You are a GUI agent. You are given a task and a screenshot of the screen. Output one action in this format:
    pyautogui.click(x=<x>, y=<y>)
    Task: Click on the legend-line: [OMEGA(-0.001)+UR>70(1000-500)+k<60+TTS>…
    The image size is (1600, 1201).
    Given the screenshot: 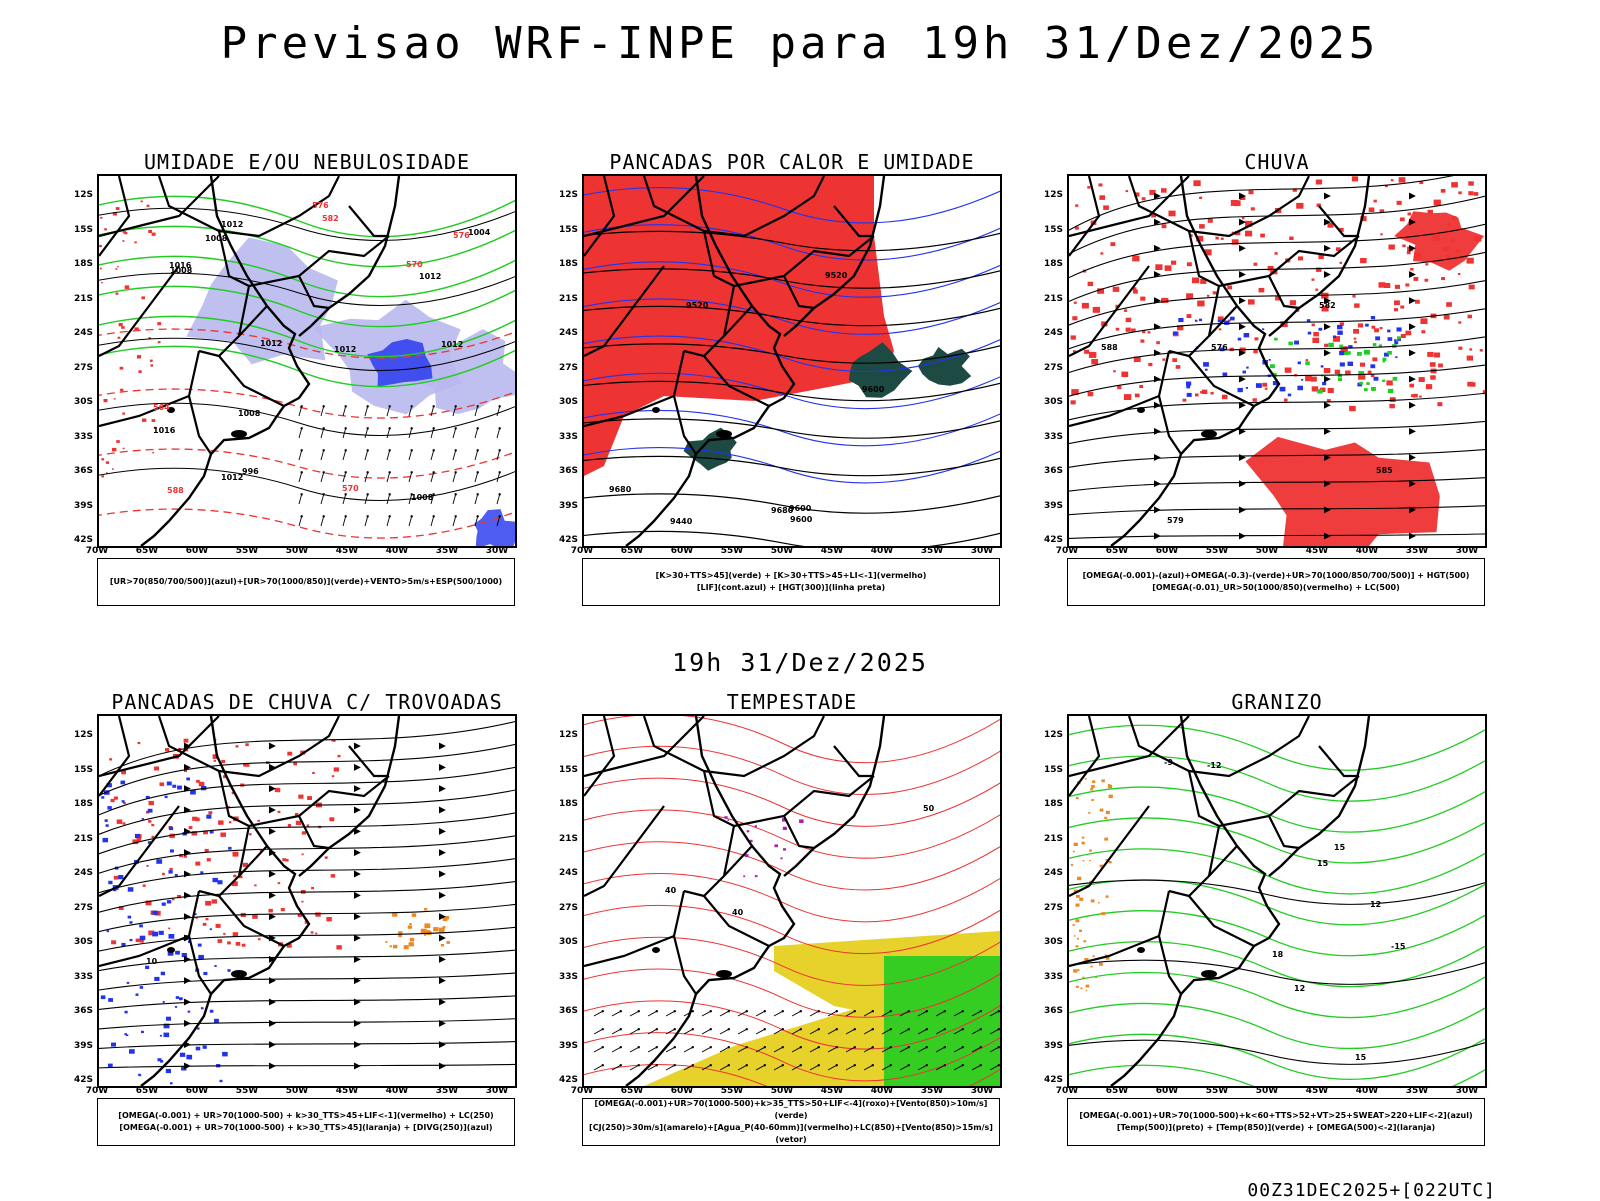 What is the action you would take?
    pyautogui.click(x=1275, y=1116)
    